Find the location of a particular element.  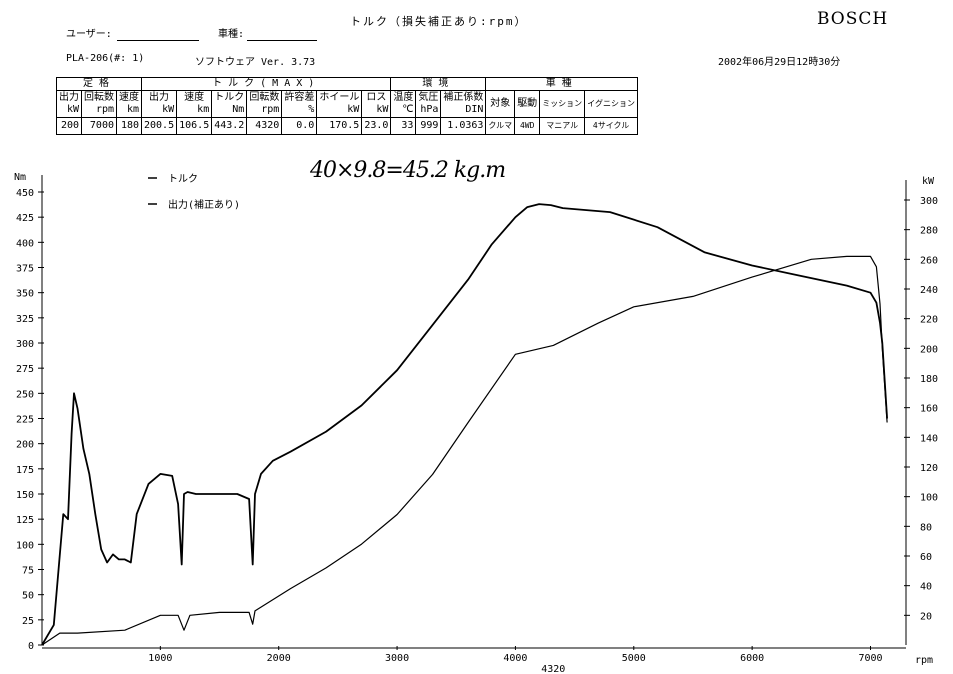

spec-value-2: 180 is located at coordinates (129, 126).